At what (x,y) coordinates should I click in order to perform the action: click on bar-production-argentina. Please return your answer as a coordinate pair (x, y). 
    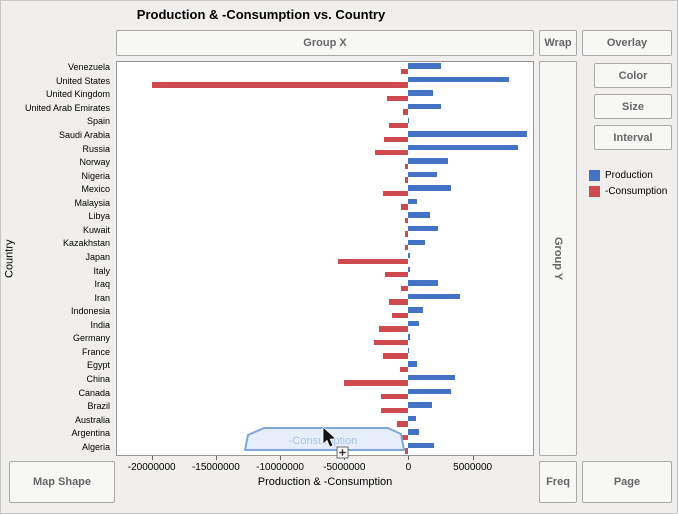
    Looking at the image, I should click on (413, 432).